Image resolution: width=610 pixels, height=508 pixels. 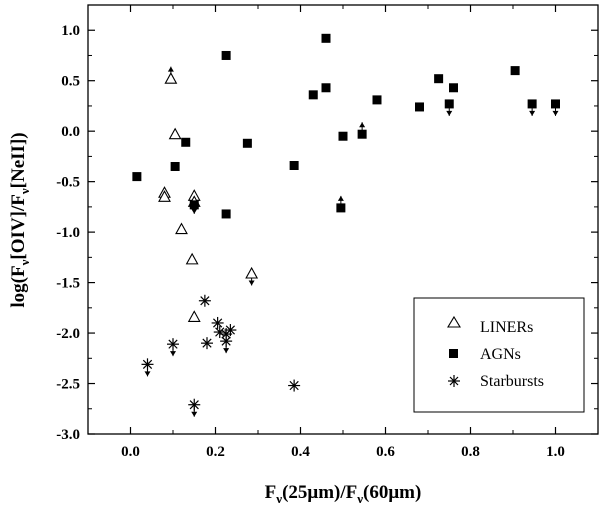 I want to click on y-axis-title-part-2: [OIV]/F, so click(x=18, y=226).